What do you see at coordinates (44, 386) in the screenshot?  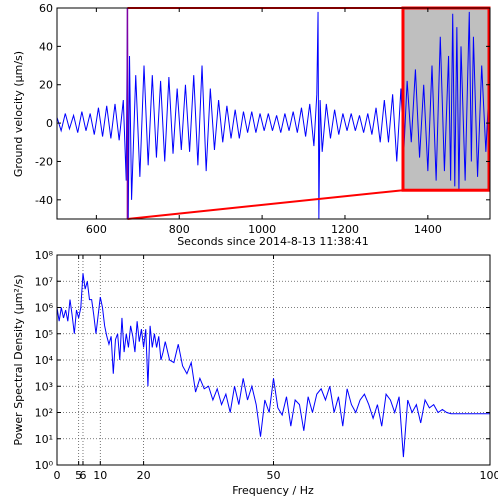 I see `y-tick-label: 10³` at bounding box center [44, 386].